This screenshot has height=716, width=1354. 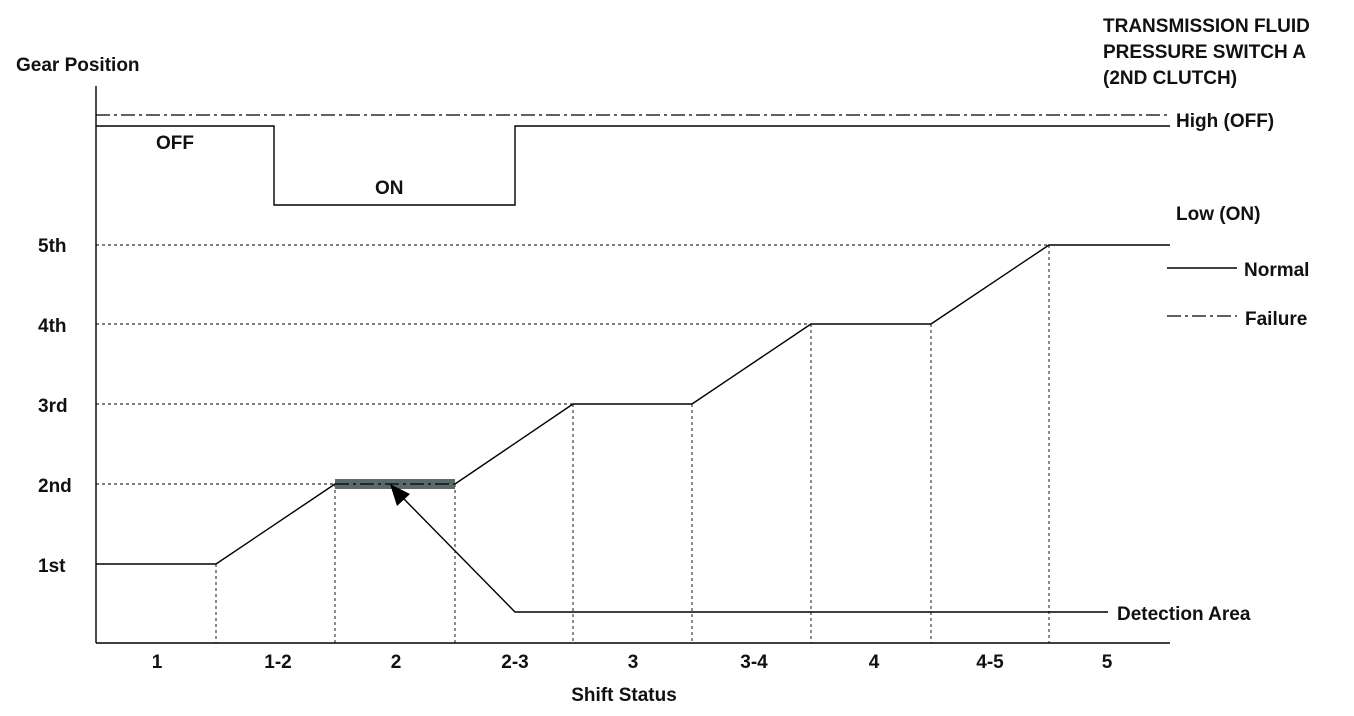 I want to click on shift-label-4: 4, so click(x=874, y=662).